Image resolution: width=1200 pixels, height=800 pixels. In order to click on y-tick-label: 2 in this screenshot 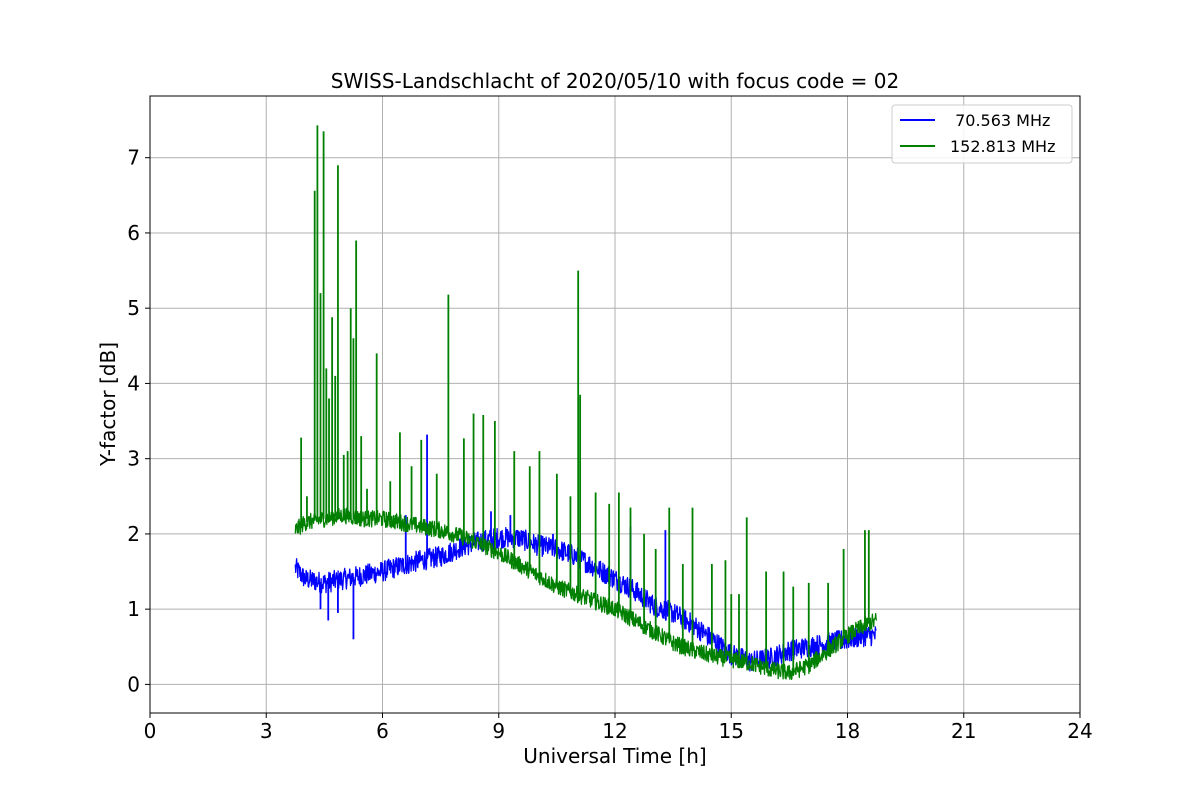, I will do `click(133, 534)`.